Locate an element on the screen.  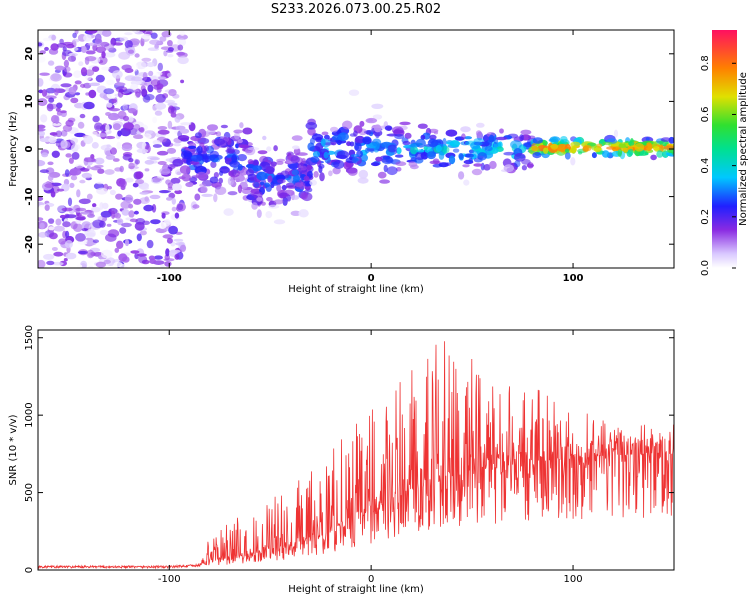
colorbar-tick-label: 0.4 is located at coordinates (705, 166).